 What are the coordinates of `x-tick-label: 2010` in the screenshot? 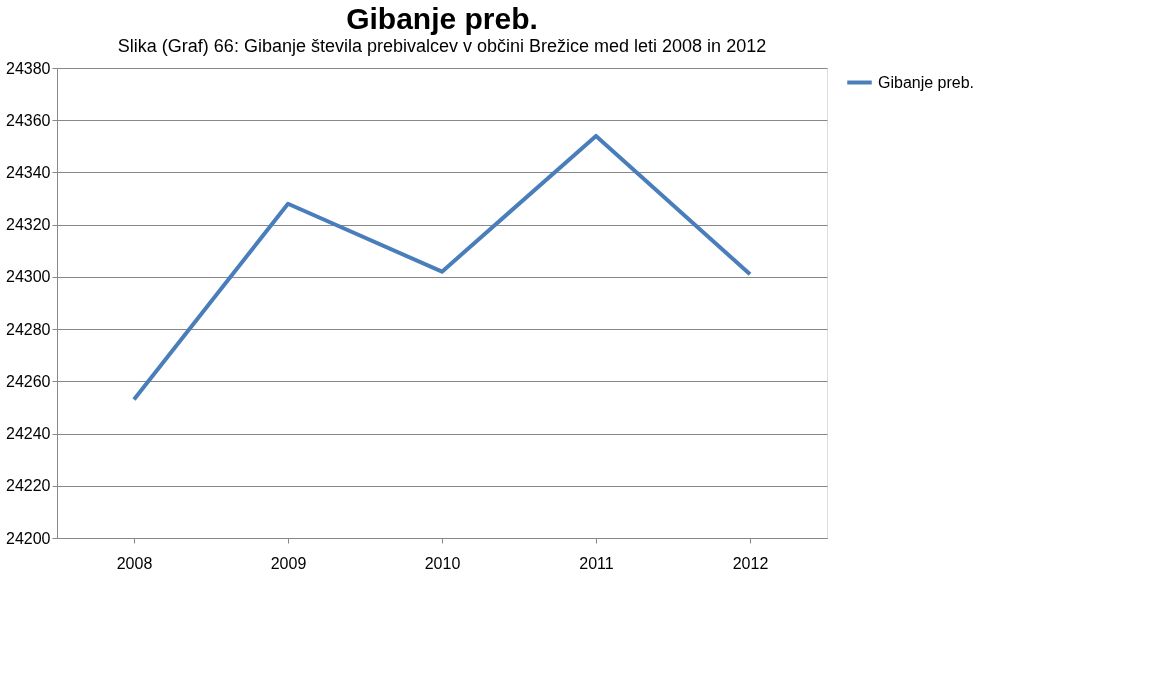 It's located at (442, 563).